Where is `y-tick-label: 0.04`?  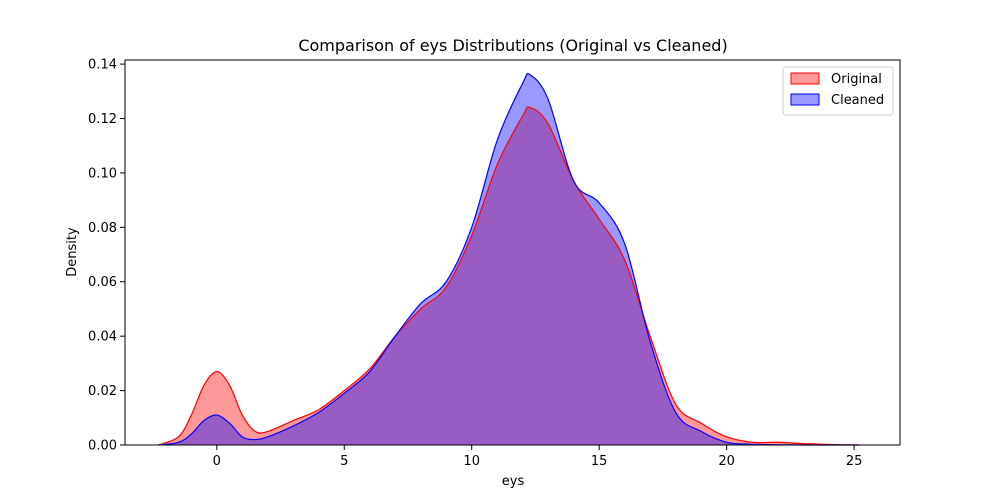
y-tick-label: 0.04 is located at coordinates (102, 337).